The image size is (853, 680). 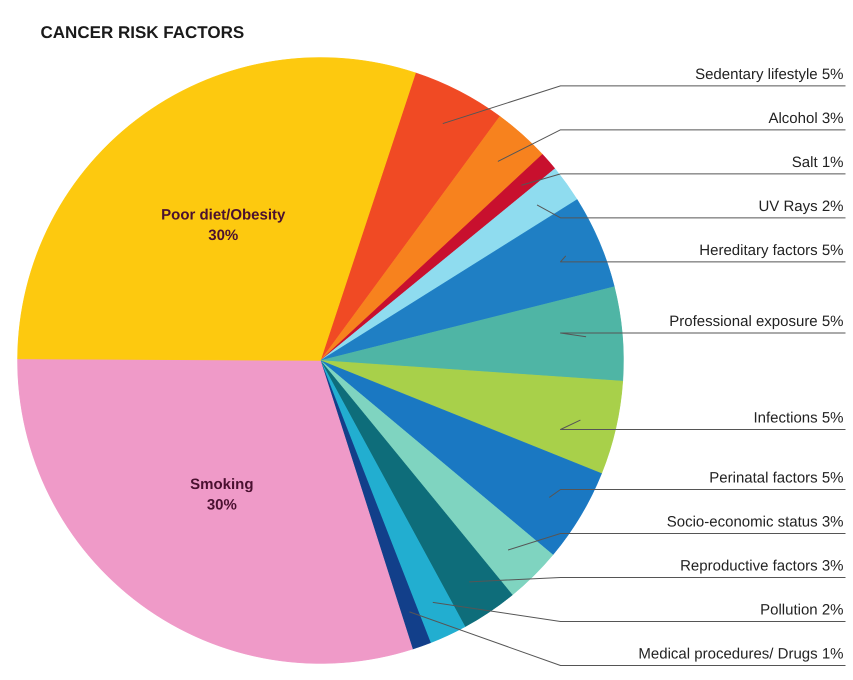 I want to click on slice-label: Professional exposure 5%, so click(x=756, y=321).